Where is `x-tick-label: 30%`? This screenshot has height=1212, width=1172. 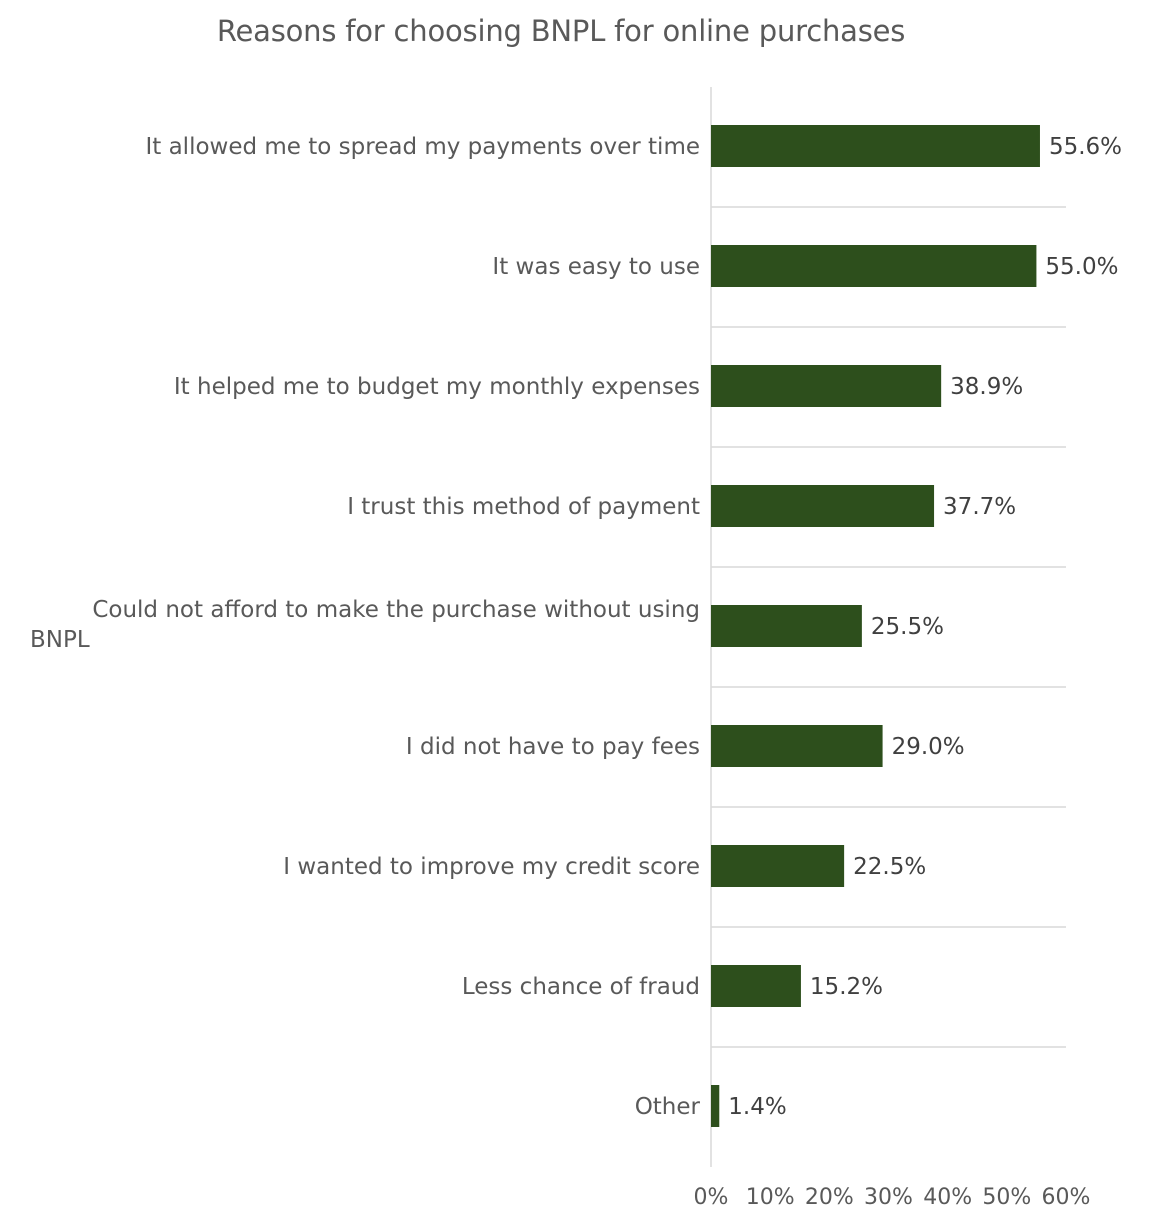
x-tick-label: 30% is located at coordinates (888, 1197).